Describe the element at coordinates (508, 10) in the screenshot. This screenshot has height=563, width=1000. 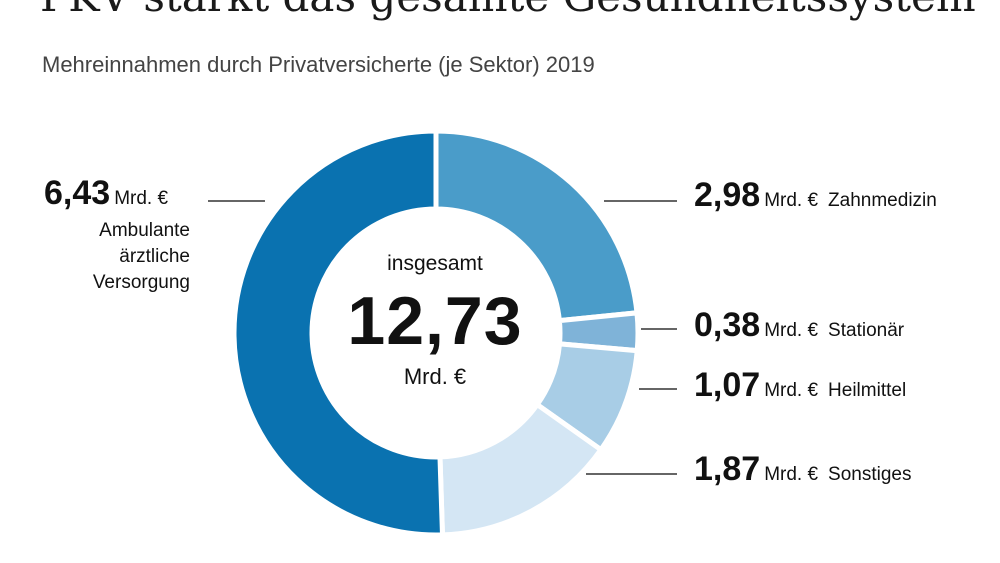
I see `chart-title: PKV stärkt das gesamte Gesundheitssystem` at that location.